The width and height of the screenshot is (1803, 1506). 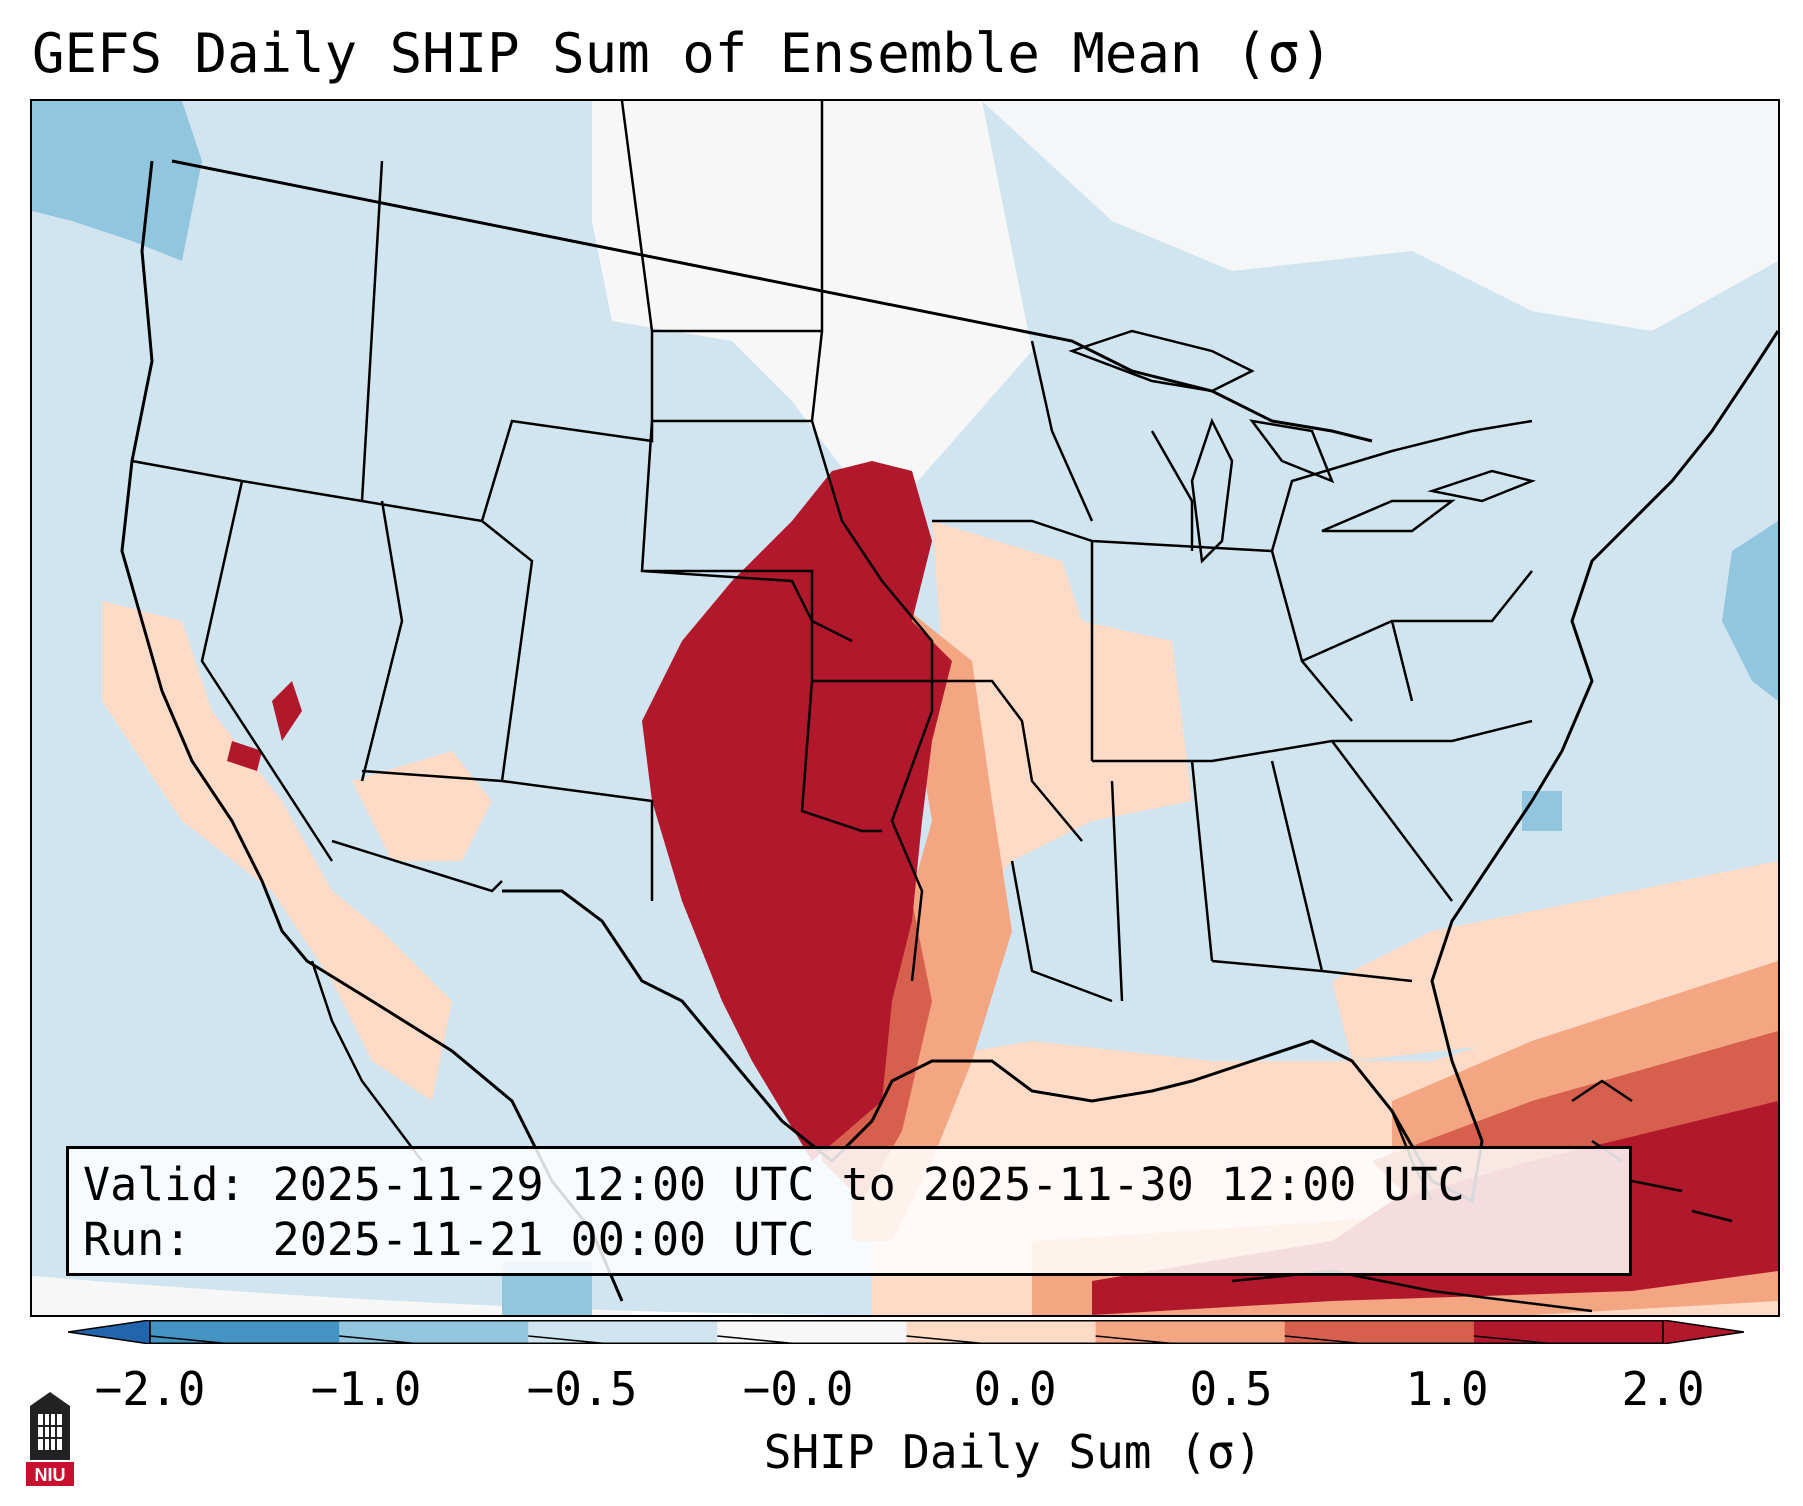 What do you see at coordinates (1750, 611) in the screenshot?
I see `field-negative-east-atlantic` at bounding box center [1750, 611].